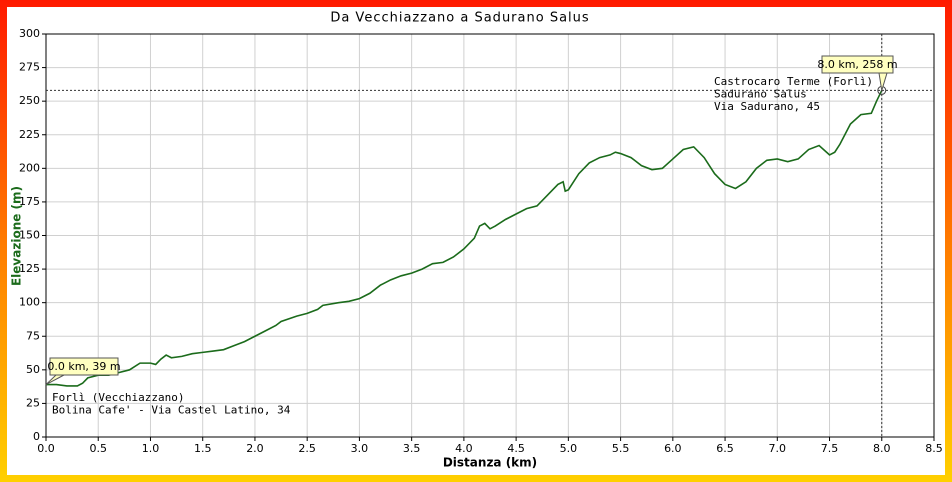  I want to click on x-tick-label: 6.5, so click(725, 448).